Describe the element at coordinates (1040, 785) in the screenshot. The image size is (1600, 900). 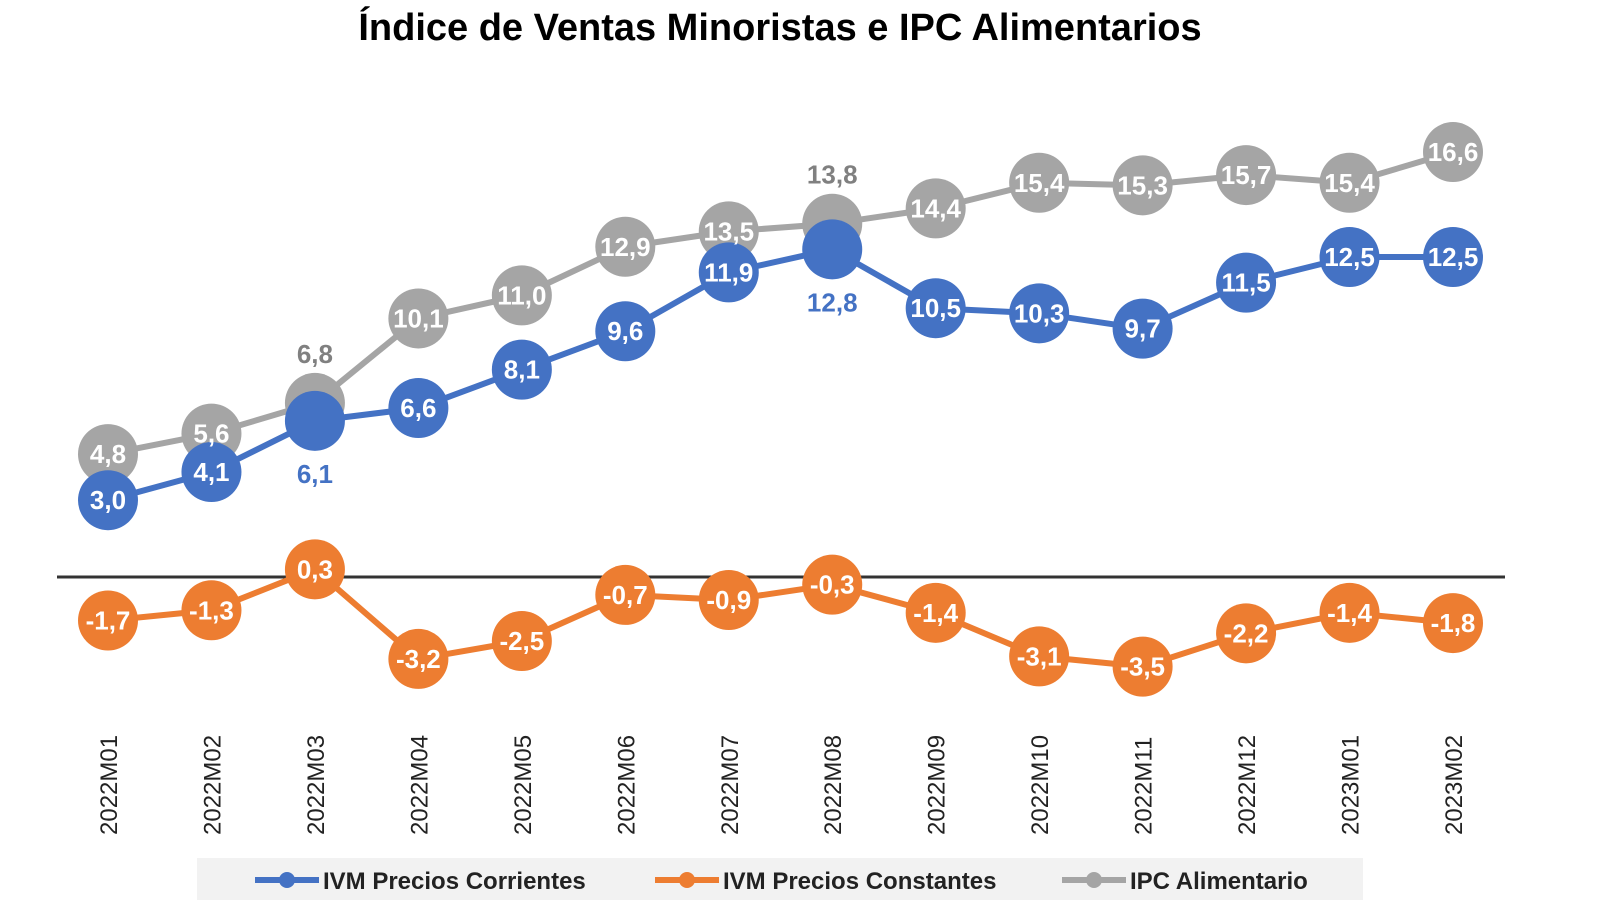
I see `x-tick-label: 2022M10` at that location.